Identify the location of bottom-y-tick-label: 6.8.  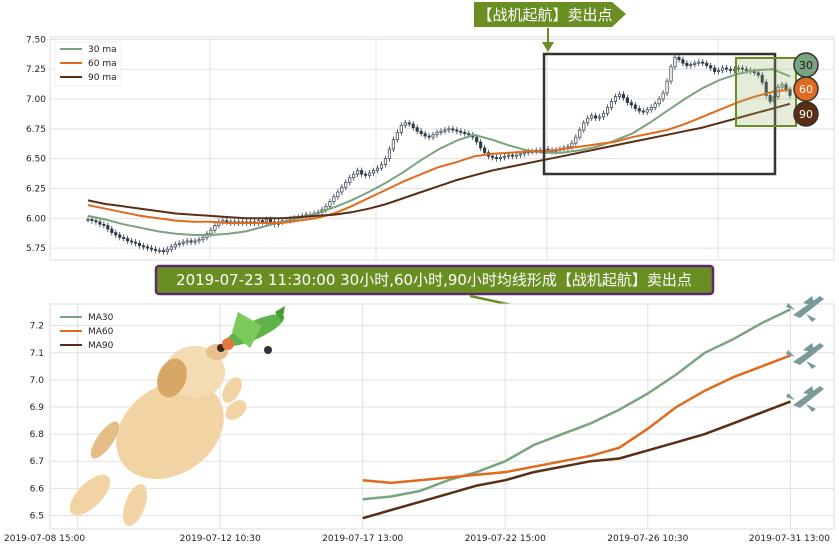
(37, 435).